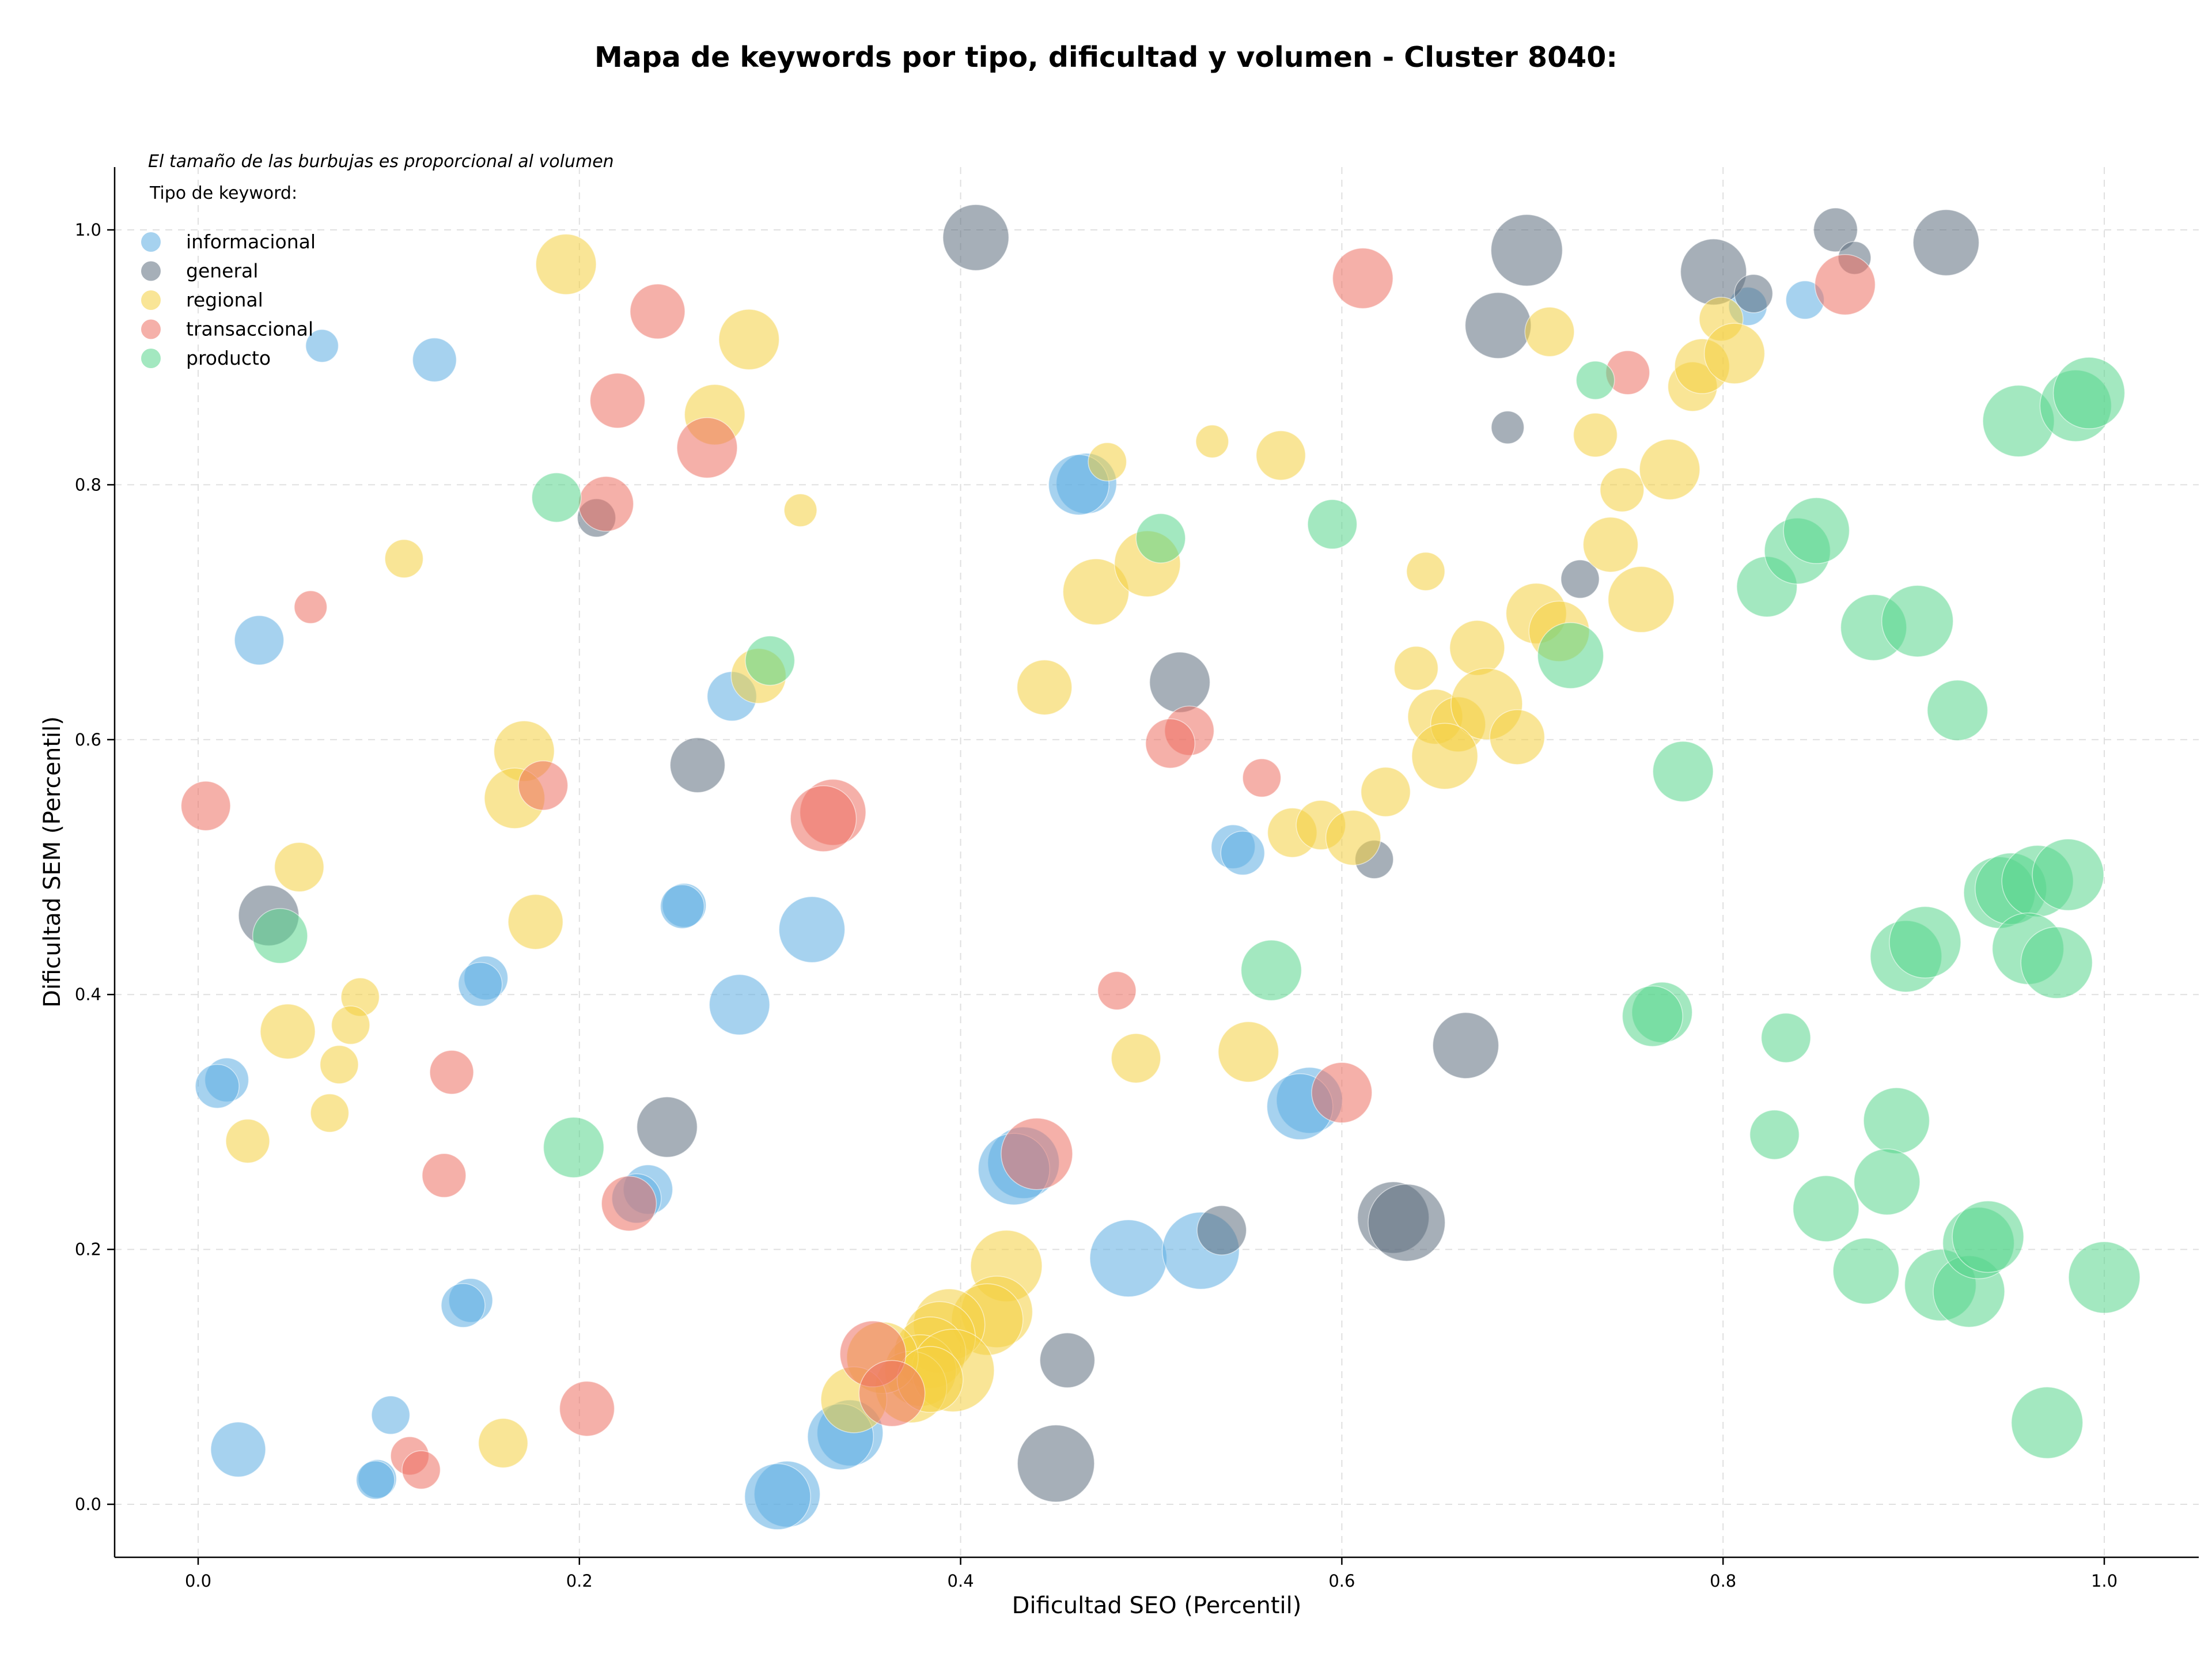 This screenshot has width=2212, height=1661. What do you see at coordinates (222, 271) in the screenshot?
I see `legend-label: general` at bounding box center [222, 271].